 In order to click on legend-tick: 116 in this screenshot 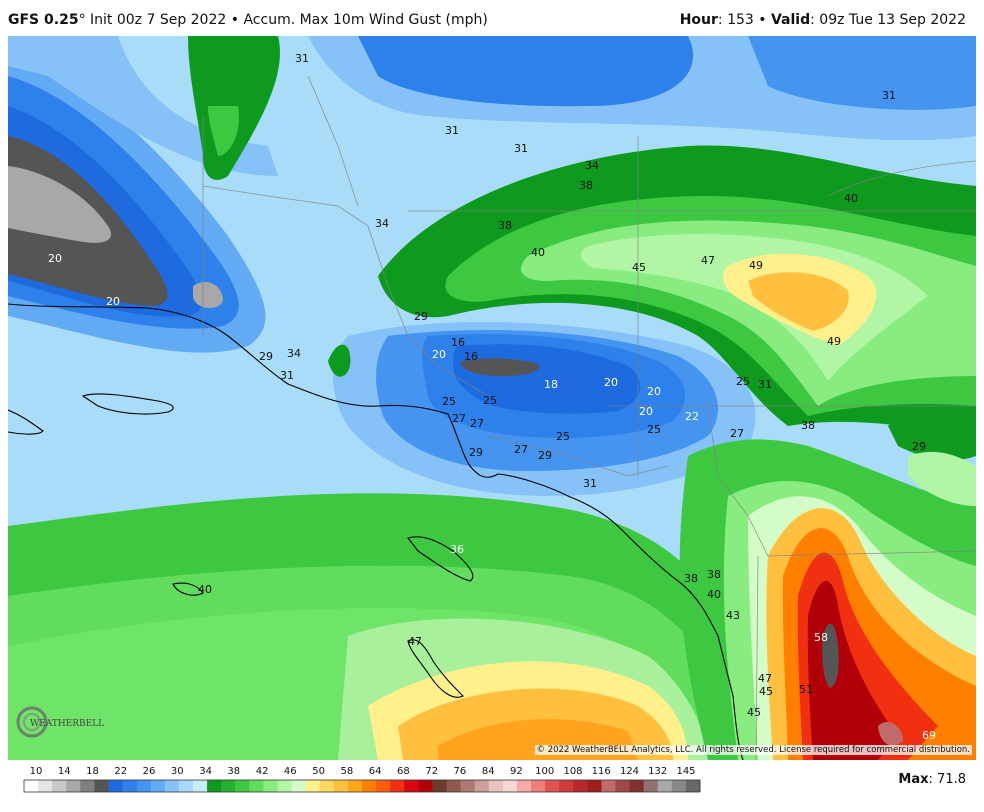, I will do `click(601, 771)`.